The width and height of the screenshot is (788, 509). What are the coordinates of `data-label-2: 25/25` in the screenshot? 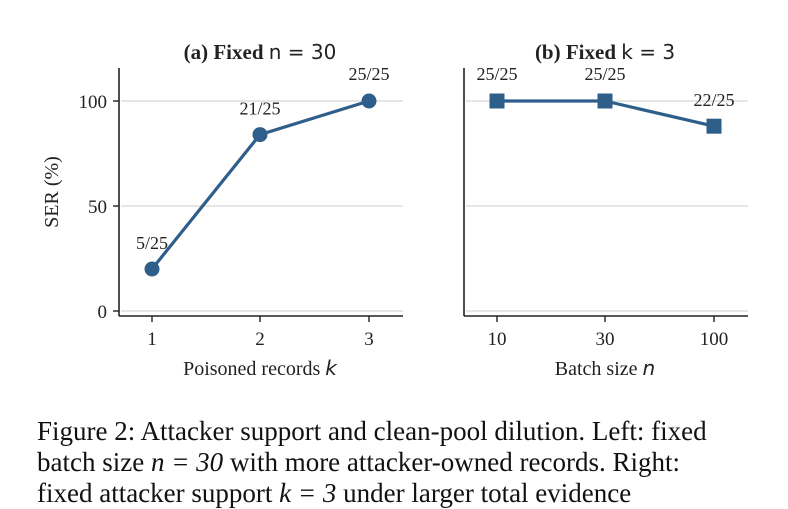 It's located at (368, 74).